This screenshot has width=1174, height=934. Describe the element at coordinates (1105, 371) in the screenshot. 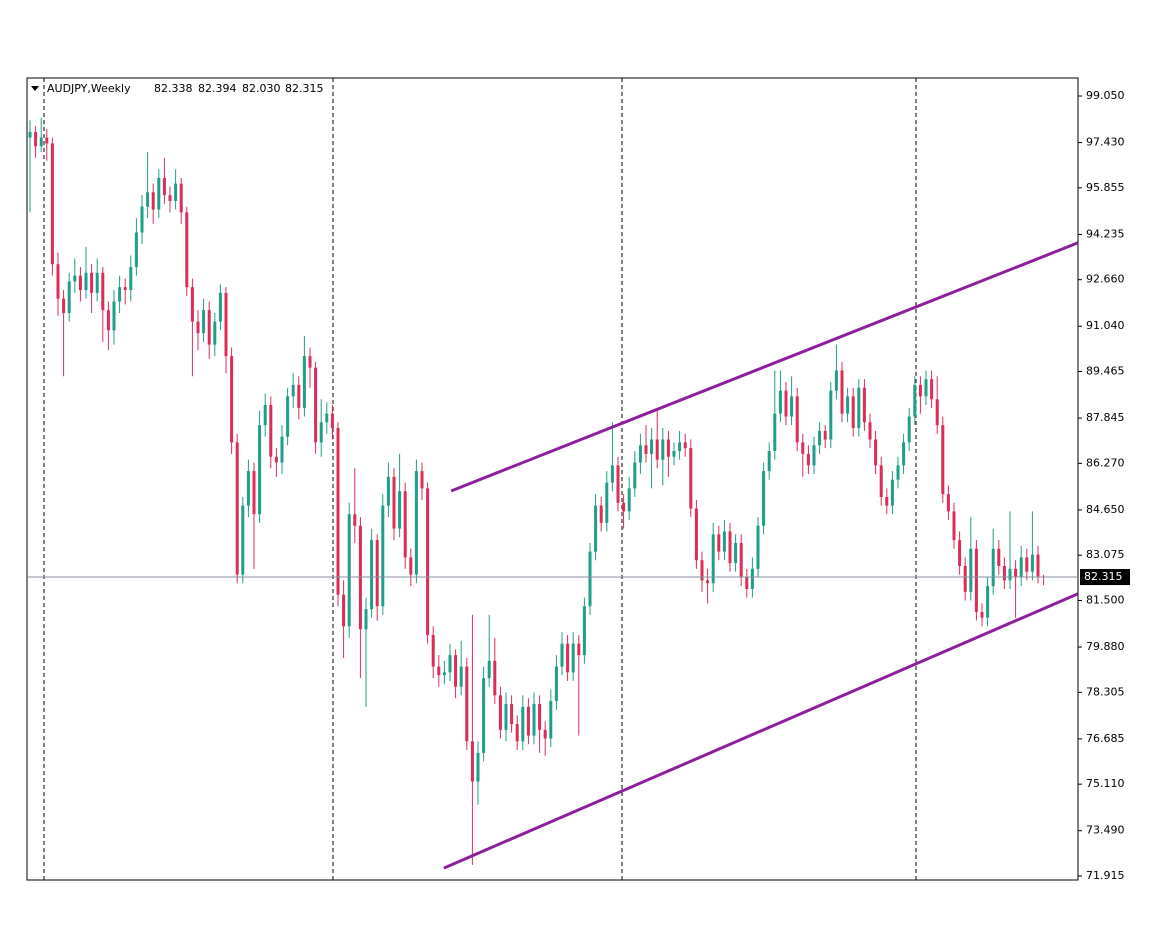

I see `y-tick-label: 89.465` at that location.